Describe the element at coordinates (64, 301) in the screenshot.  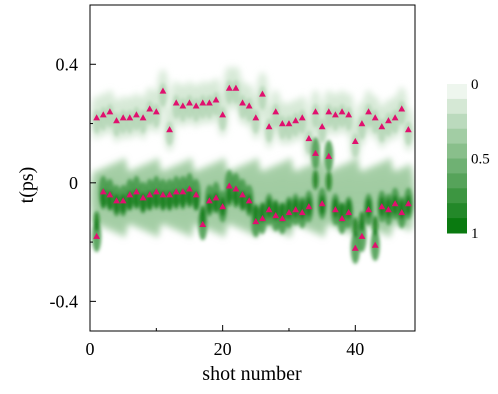
I see `y-tick-label: -0.4` at that location.